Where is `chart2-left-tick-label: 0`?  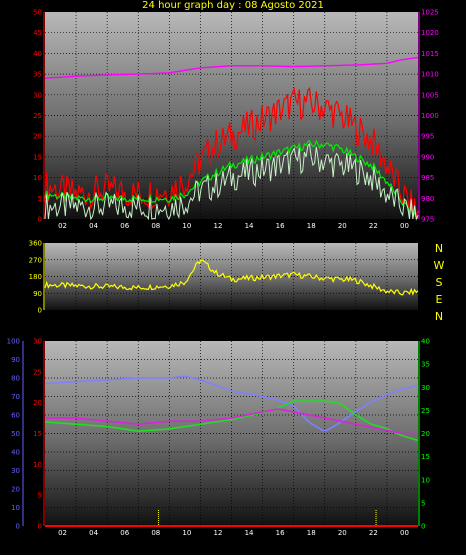 chart2-left-tick-label: 0 is located at coordinates (40, 311).